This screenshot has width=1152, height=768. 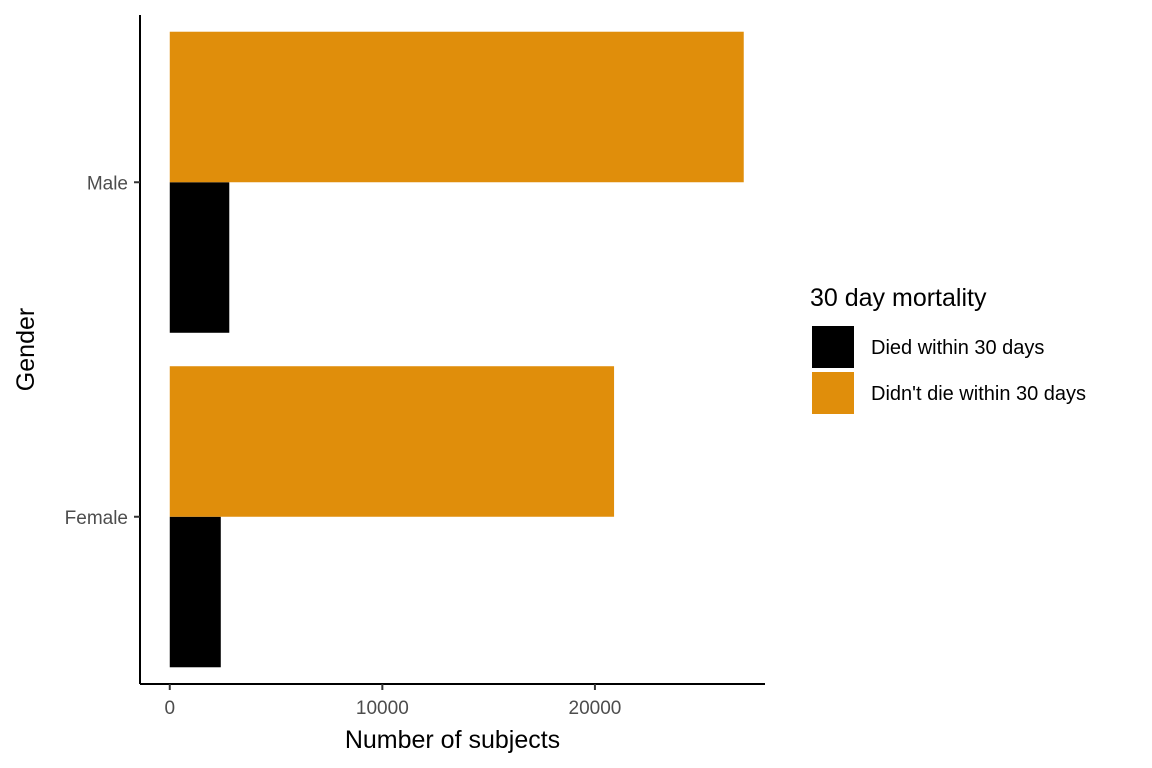 I want to click on y-tick-label-male: Male, so click(x=107, y=183).